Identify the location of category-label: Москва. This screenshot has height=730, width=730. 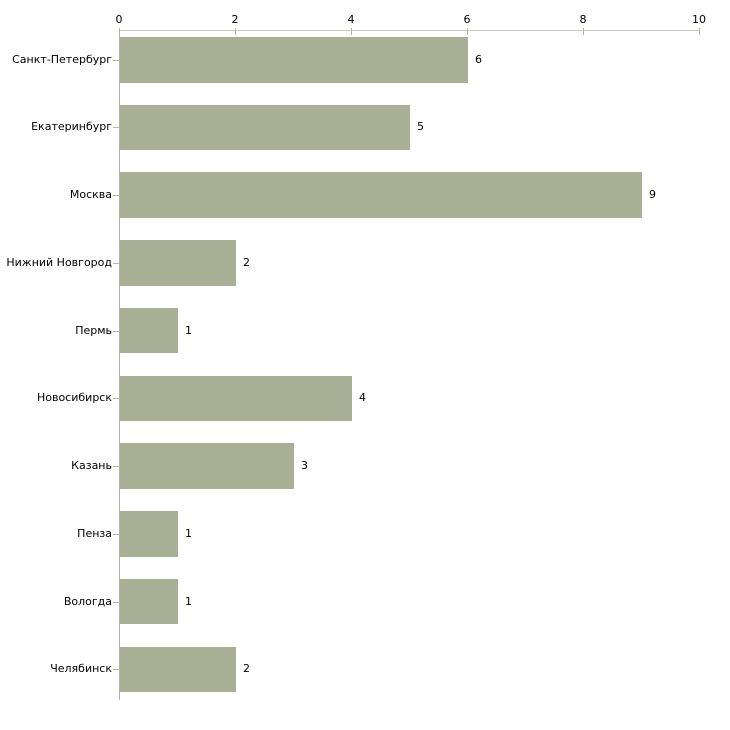
(90, 195).